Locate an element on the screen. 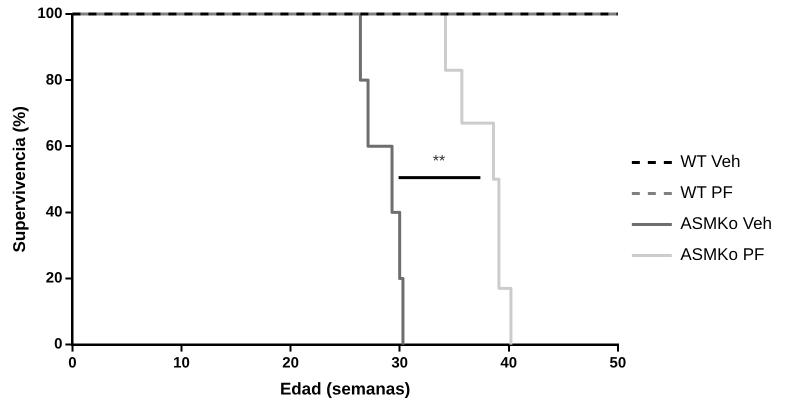  y-axis-title: Supervivencia (%) is located at coordinates (19, 179).